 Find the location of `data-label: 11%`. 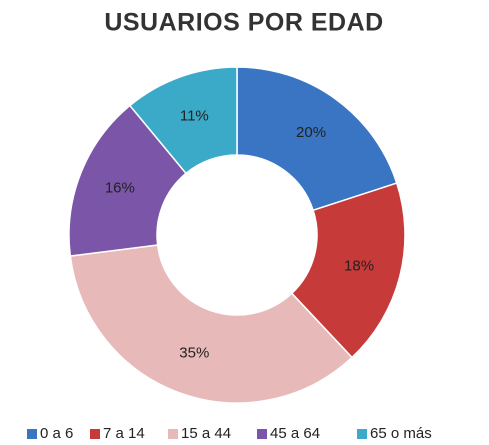

data-label: 11% is located at coordinates (194, 115).